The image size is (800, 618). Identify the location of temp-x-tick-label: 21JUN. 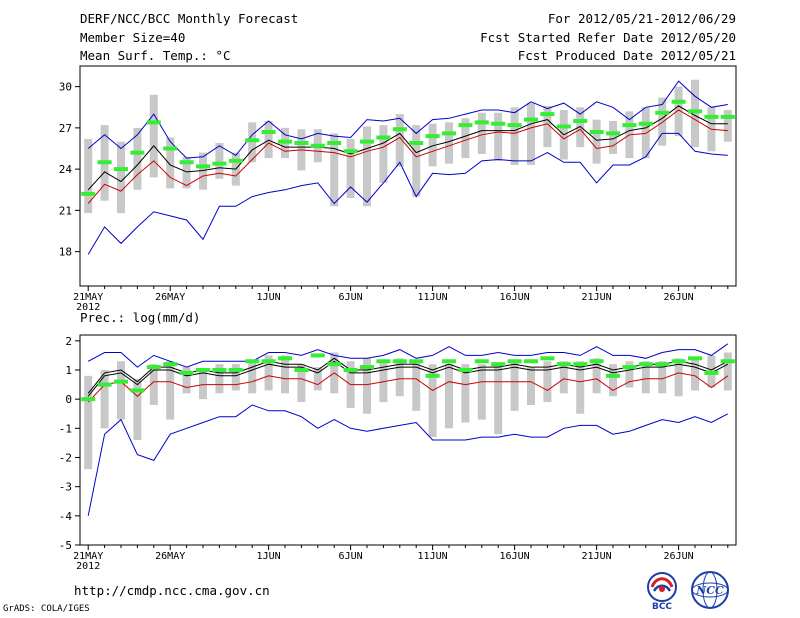
(597, 297).